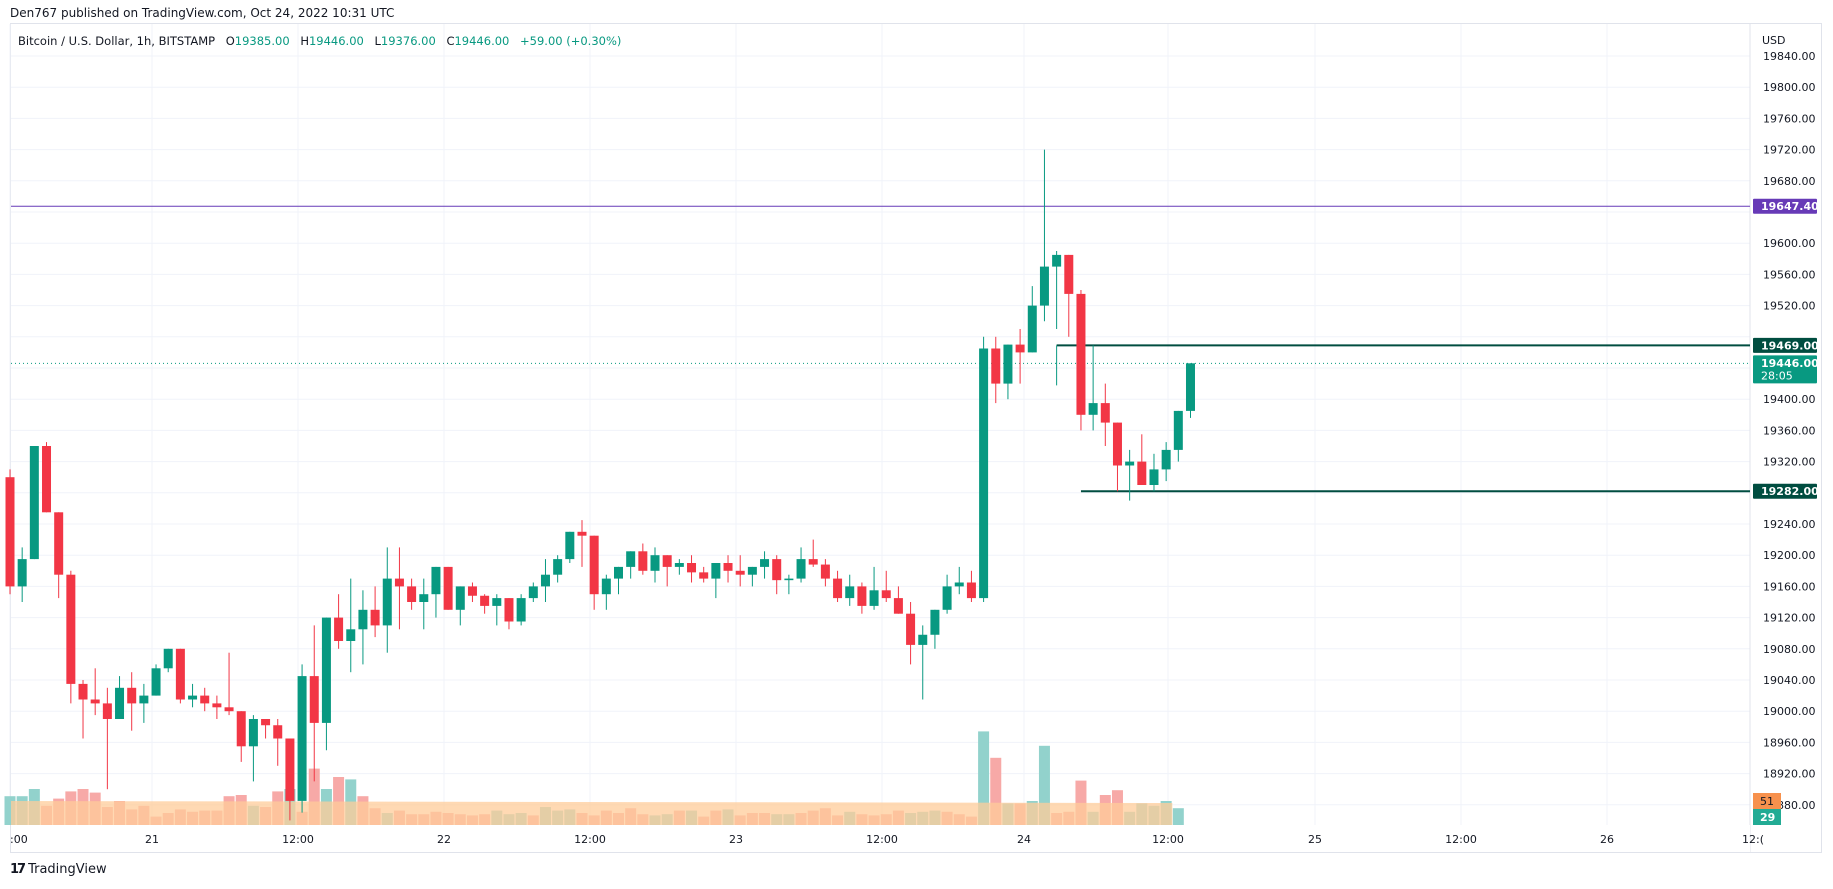 The width and height of the screenshot is (1833, 889). I want to click on support-price-badge, so click(1785, 491).